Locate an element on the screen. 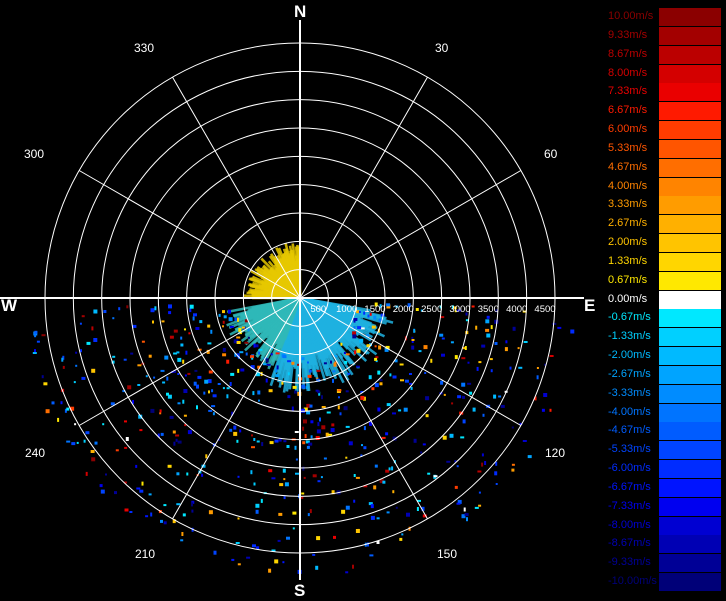 The width and height of the screenshot is (726, 601). ring-label: 2000 is located at coordinates (403, 309).